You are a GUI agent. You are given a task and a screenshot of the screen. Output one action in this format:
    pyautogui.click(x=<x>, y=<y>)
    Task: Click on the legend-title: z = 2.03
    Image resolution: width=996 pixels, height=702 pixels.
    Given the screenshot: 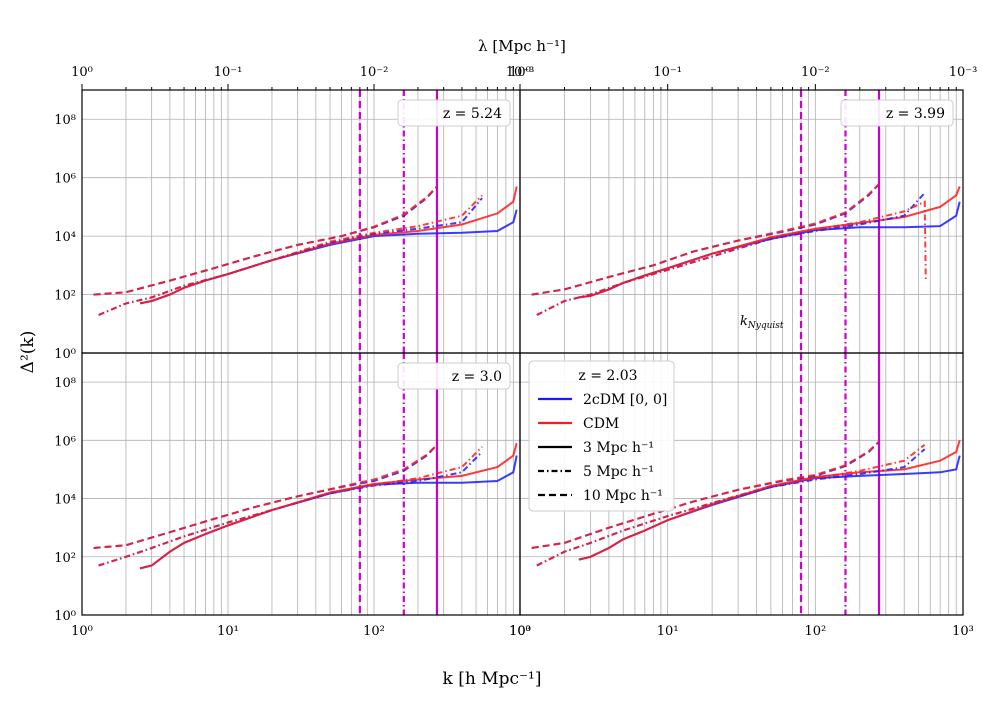 What is the action you would take?
    pyautogui.click(x=607, y=376)
    